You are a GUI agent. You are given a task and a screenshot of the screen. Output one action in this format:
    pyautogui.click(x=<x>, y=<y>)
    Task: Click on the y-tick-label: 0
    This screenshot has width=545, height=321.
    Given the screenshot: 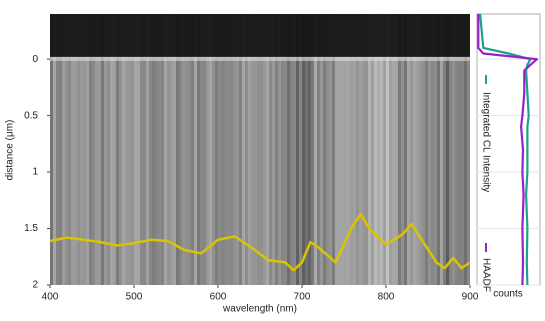 What is the action you would take?
    pyautogui.click(x=35, y=59)
    